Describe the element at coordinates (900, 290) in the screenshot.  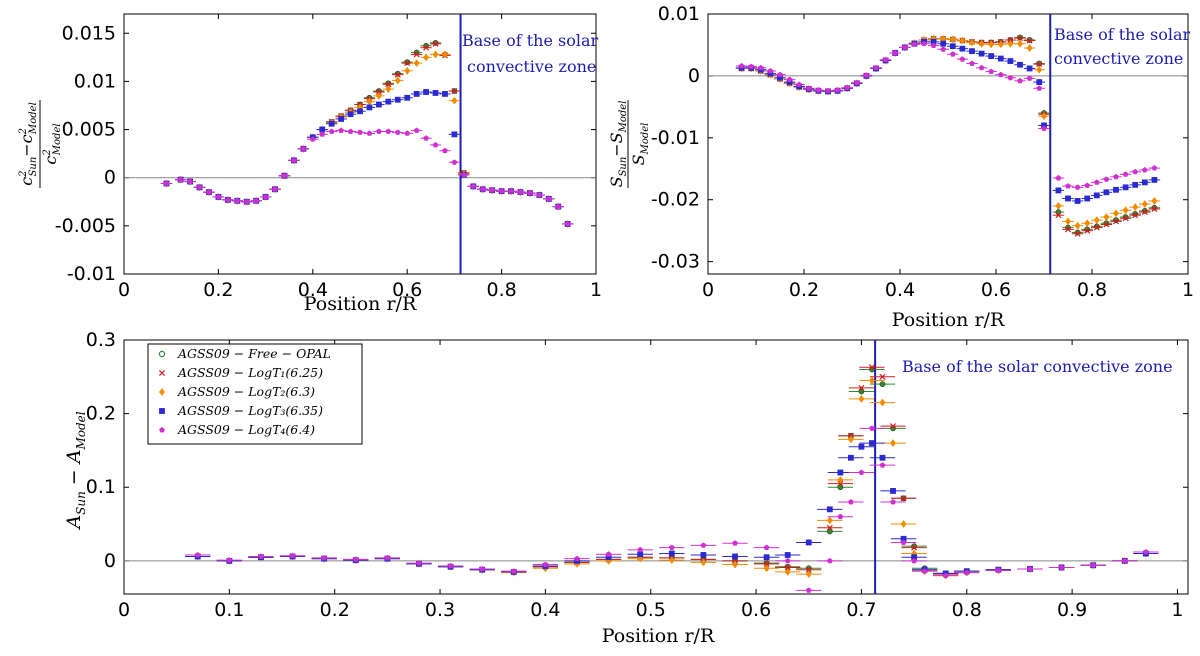
I see `x-tick-label: 0.4` at that location.